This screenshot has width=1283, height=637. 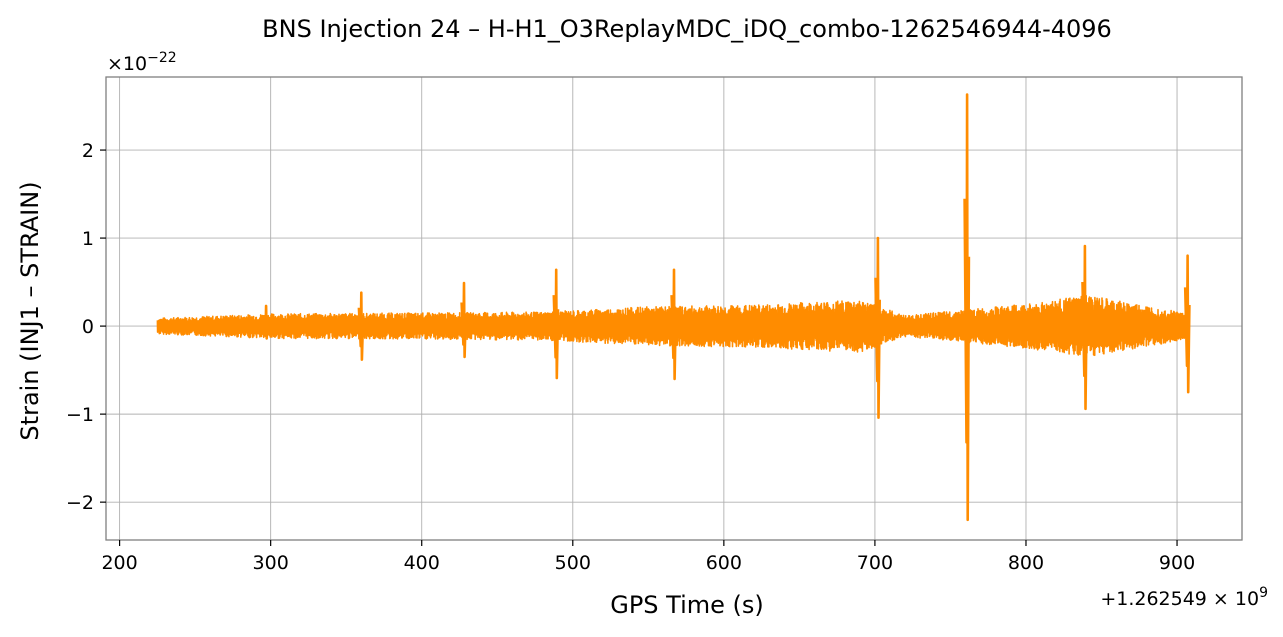 What do you see at coordinates (127, 64) in the screenshot?
I see `y-multiplier-base: ×10` at bounding box center [127, 64].